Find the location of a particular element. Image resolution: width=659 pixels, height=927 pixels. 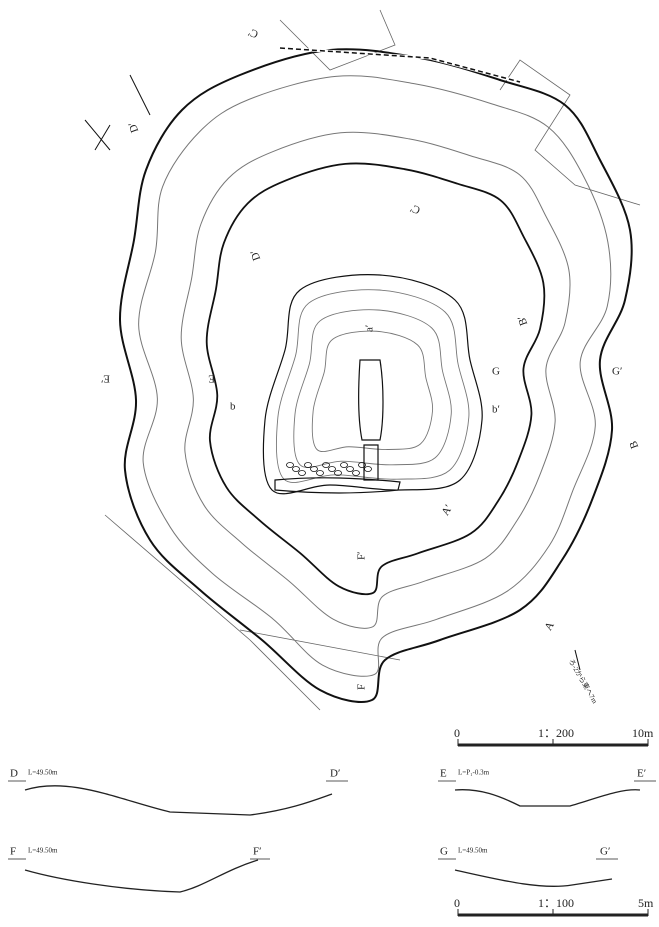

plan-label: F is located at coordinates (362, 687).